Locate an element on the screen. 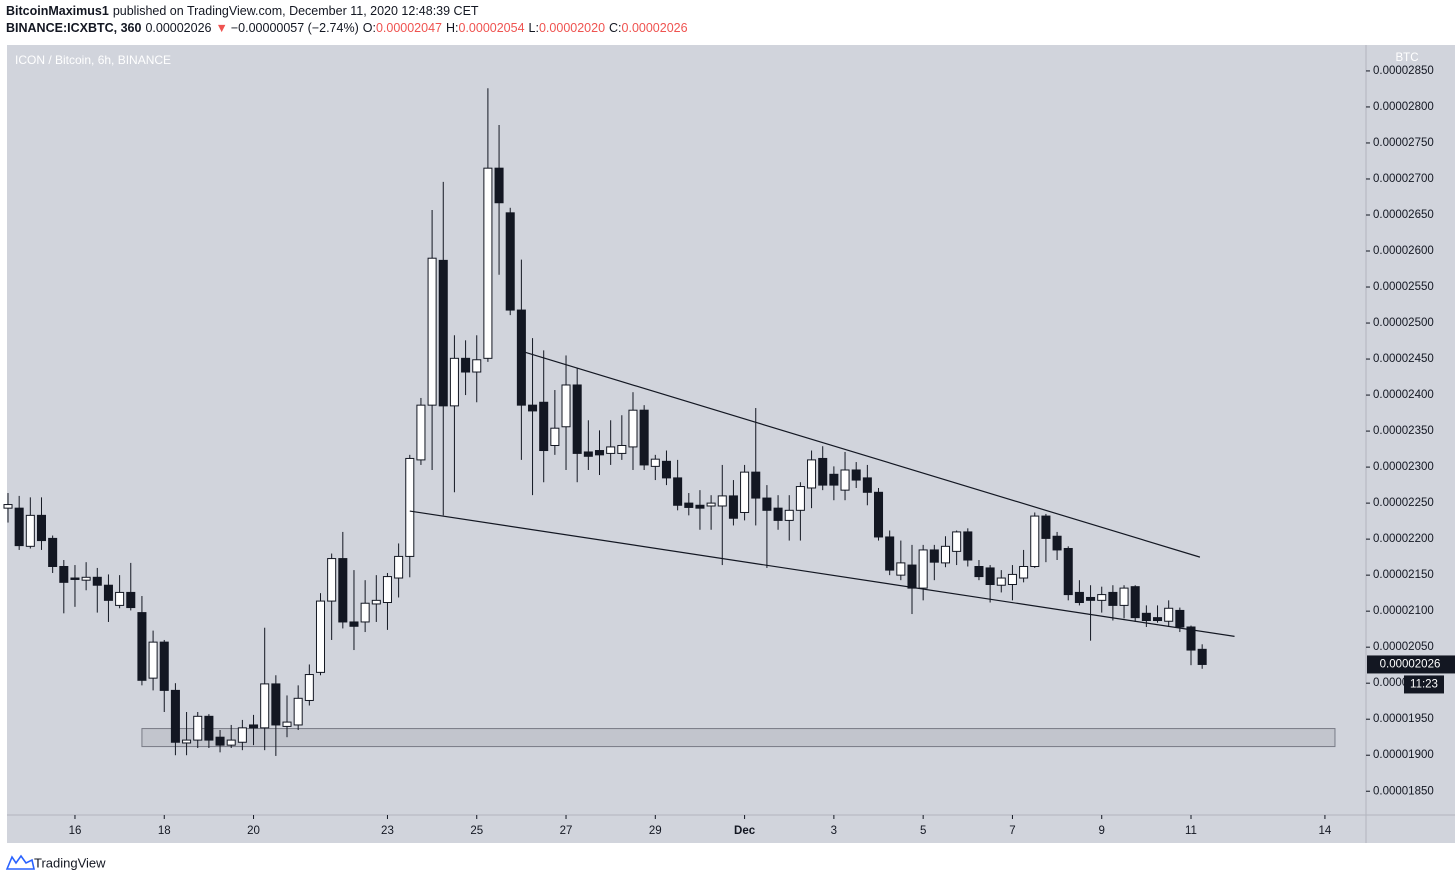 The width and height of the screenshot is (1455, 882). x-tick-label: 25 is located at coordinates (476, 831).